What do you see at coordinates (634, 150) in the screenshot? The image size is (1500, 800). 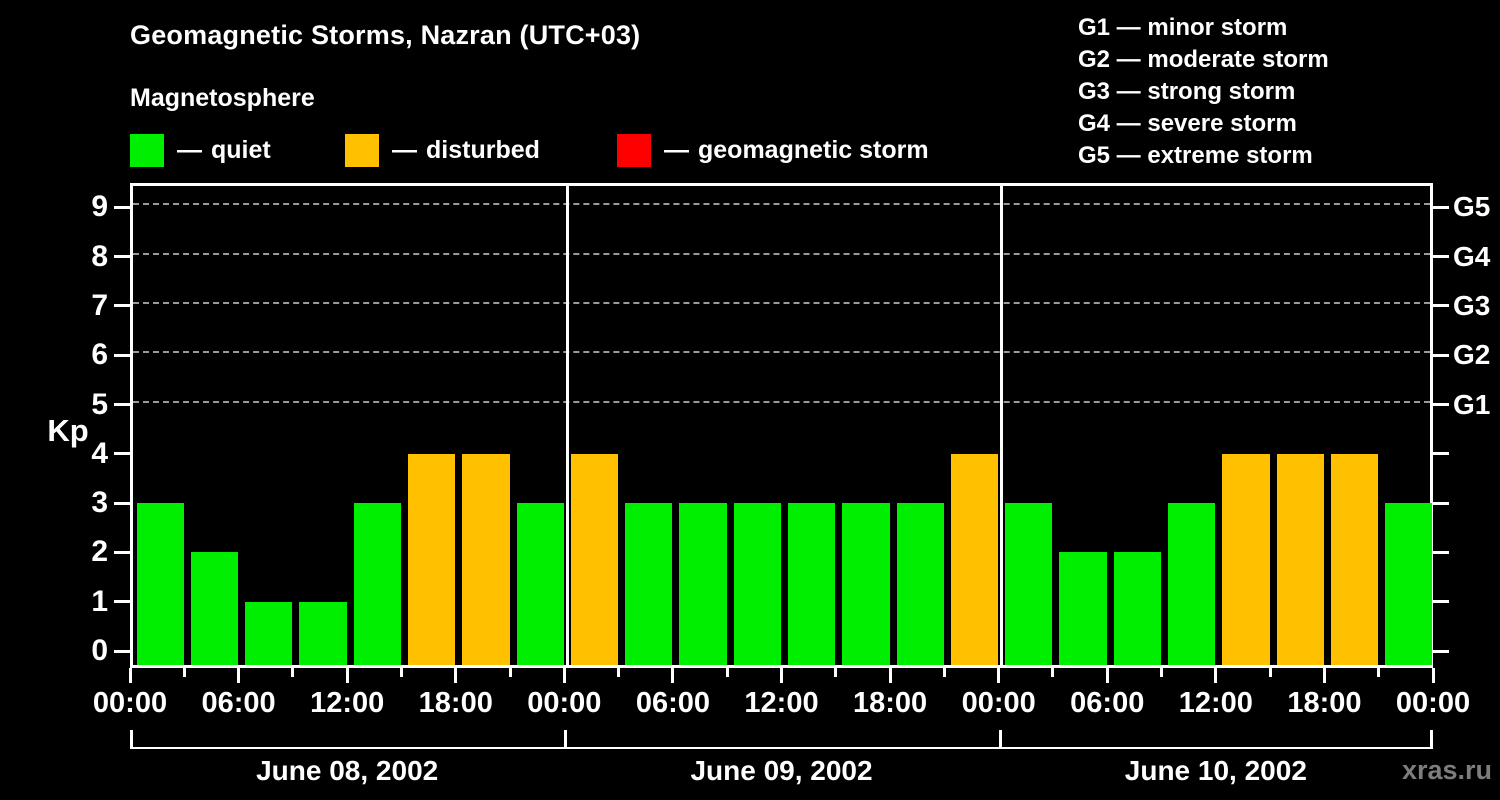 I see `storm-color-swatch` at bounding box center [634, 150].